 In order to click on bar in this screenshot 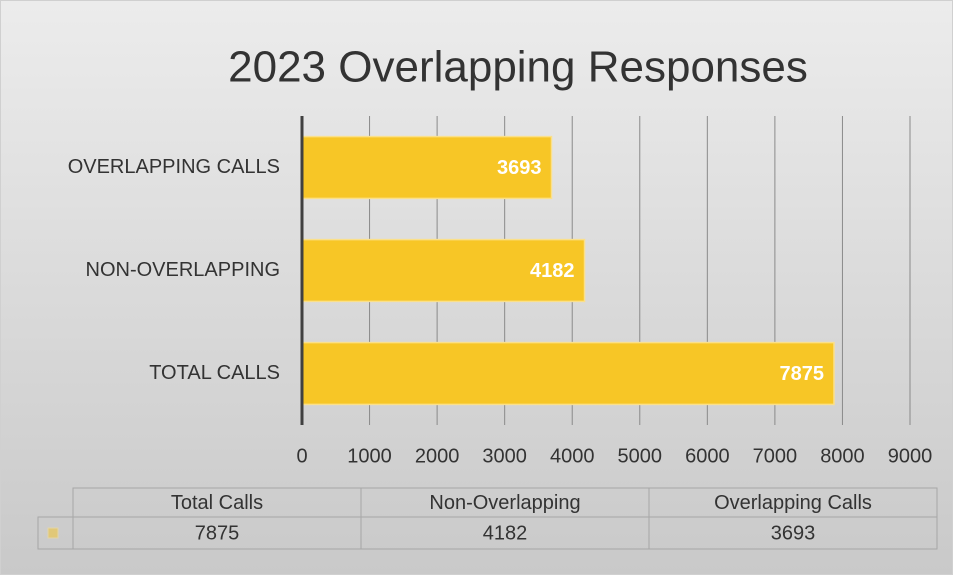, I will do `click(568, 373)`.